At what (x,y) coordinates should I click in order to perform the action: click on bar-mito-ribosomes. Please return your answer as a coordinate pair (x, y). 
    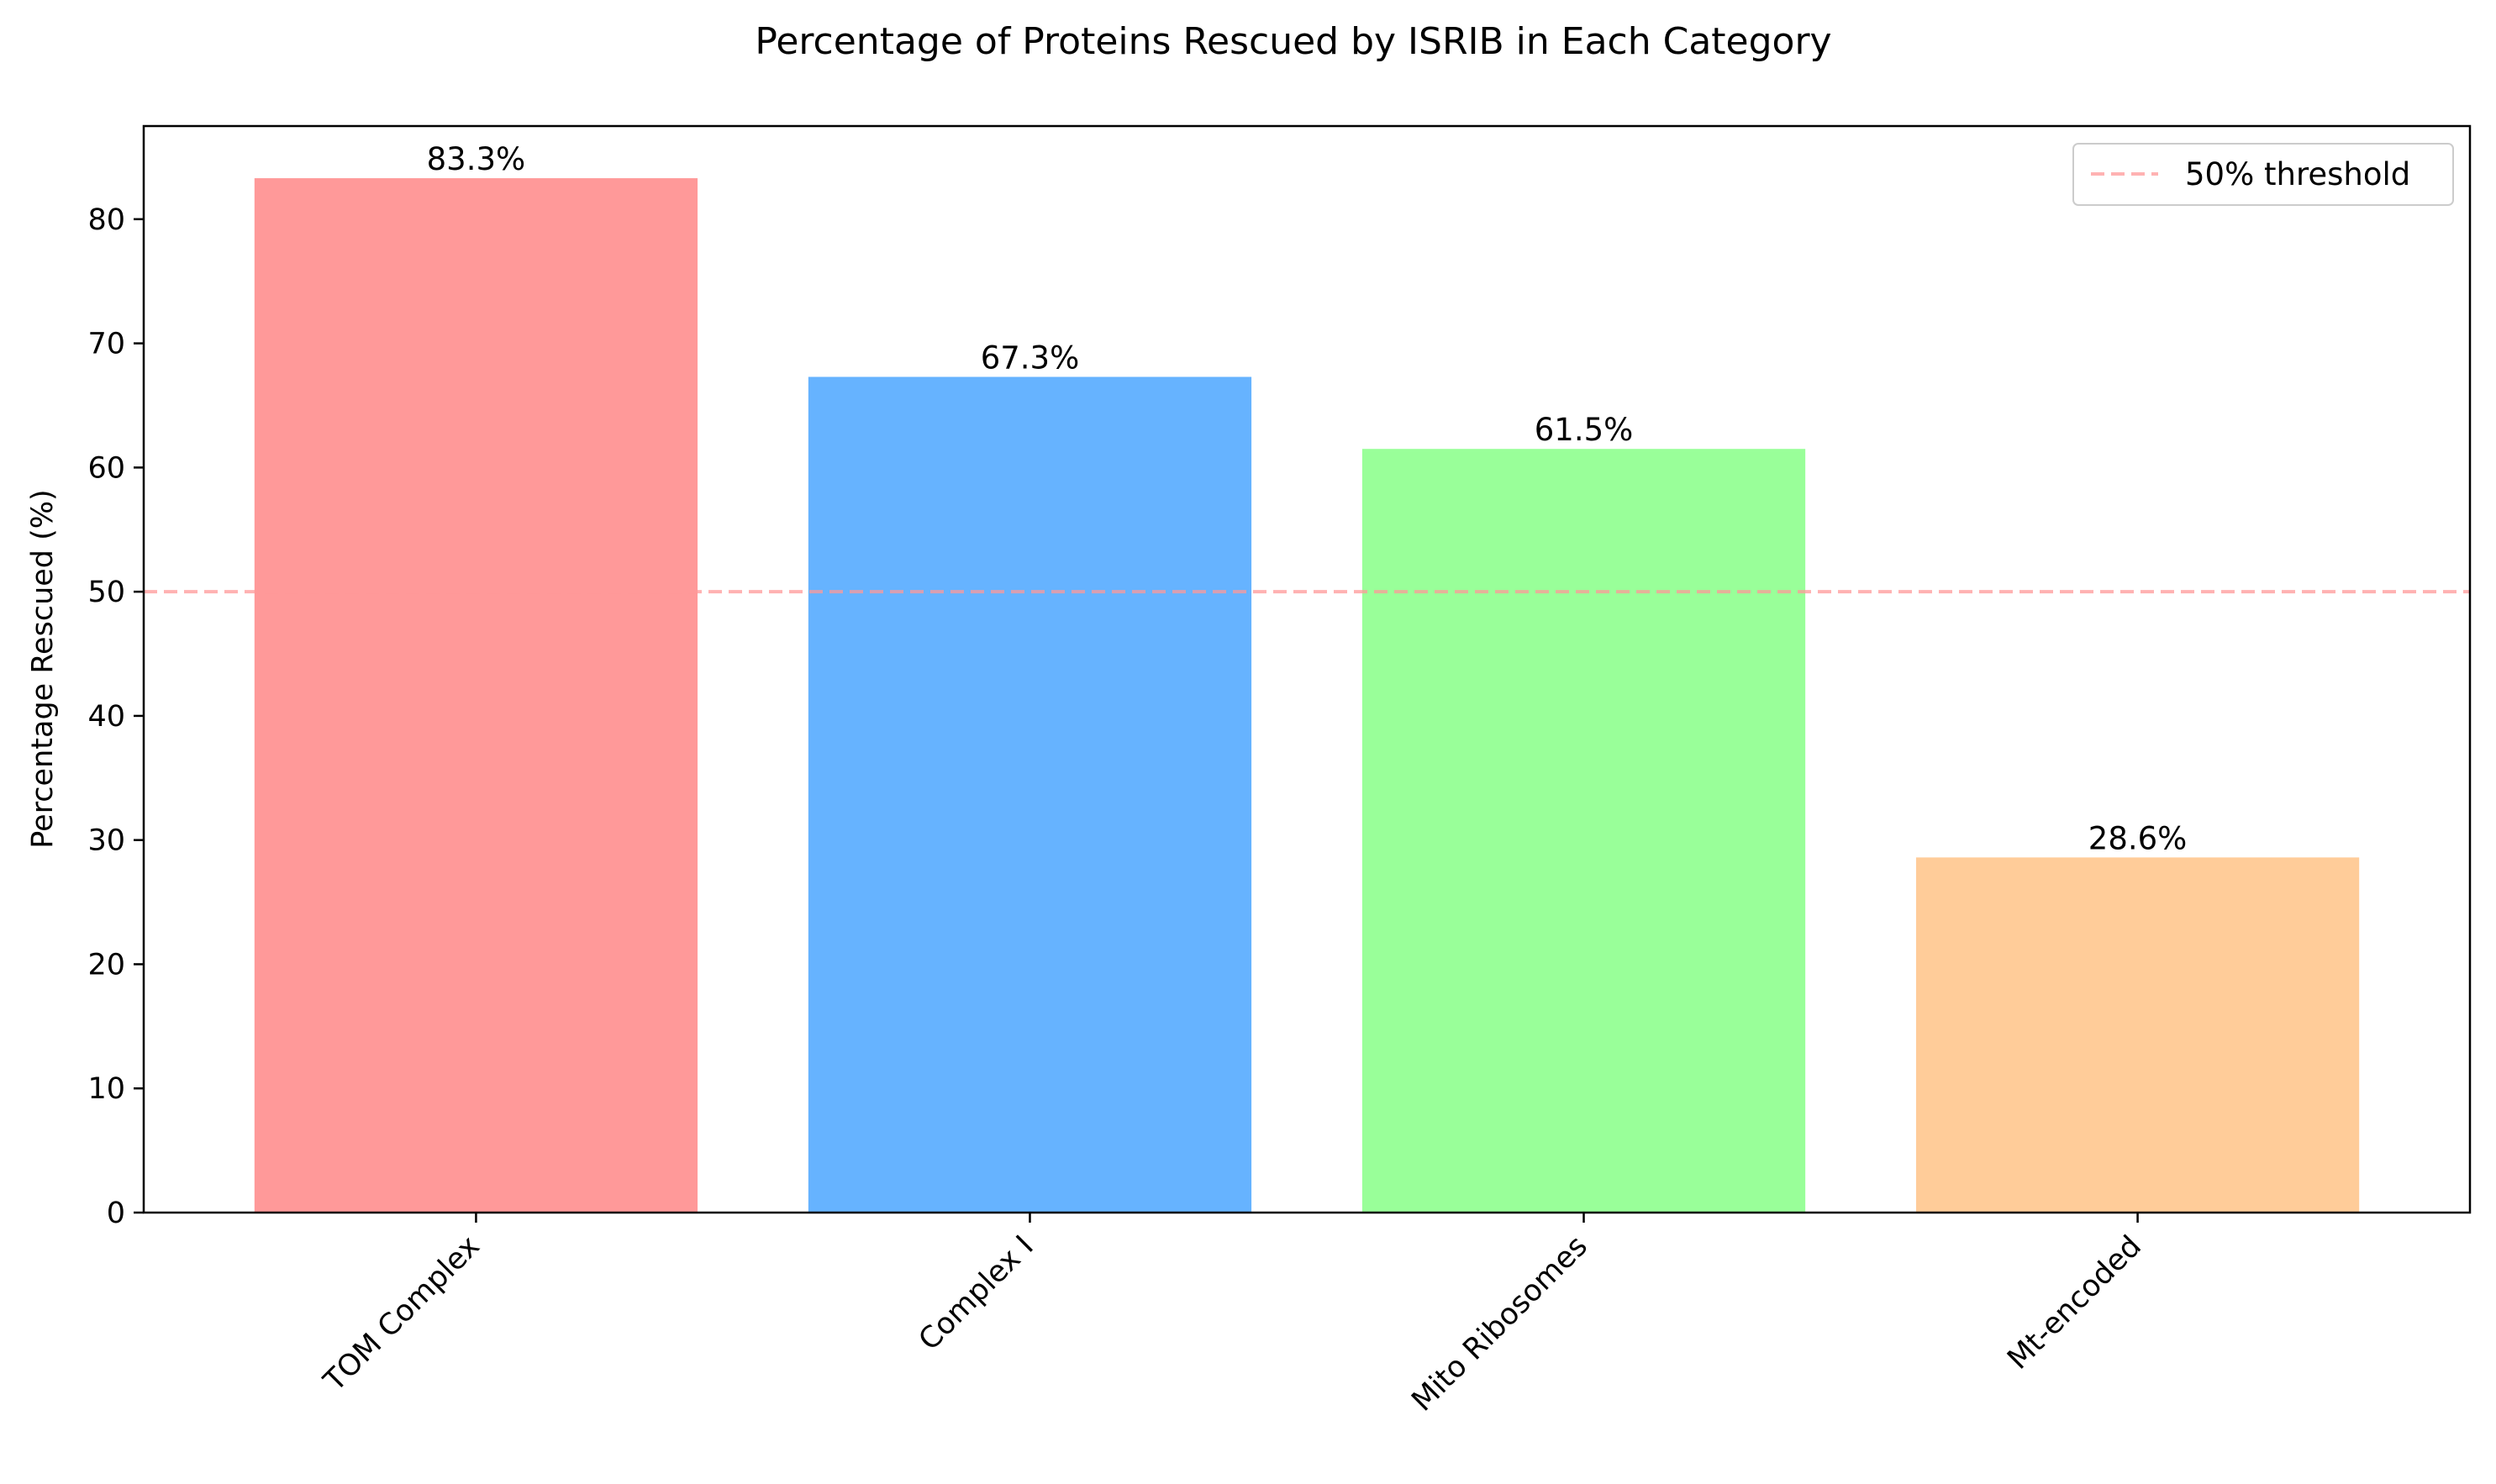
    Looking at the image, I should click on (1583, 831).